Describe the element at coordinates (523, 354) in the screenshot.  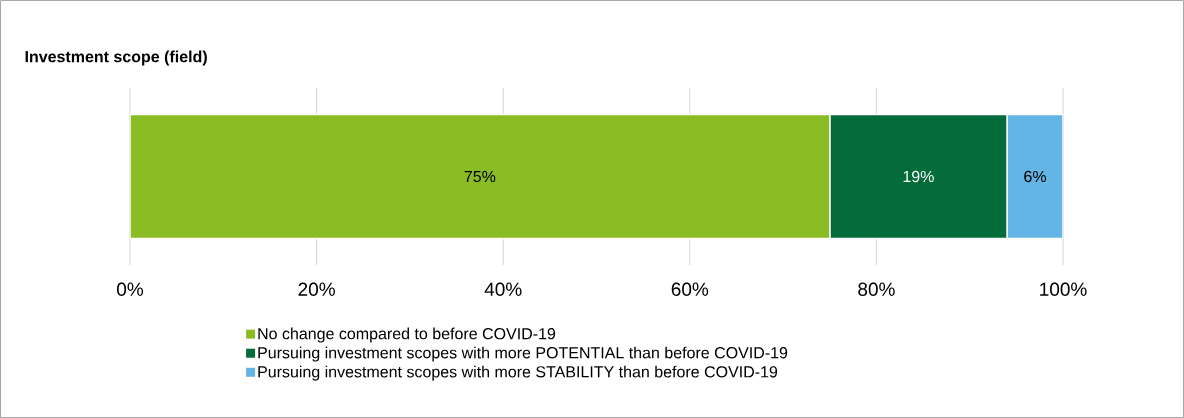
I see `legend-label: Pursuing investment scopes with more POTENTIAL than before COVID-19` at that location.